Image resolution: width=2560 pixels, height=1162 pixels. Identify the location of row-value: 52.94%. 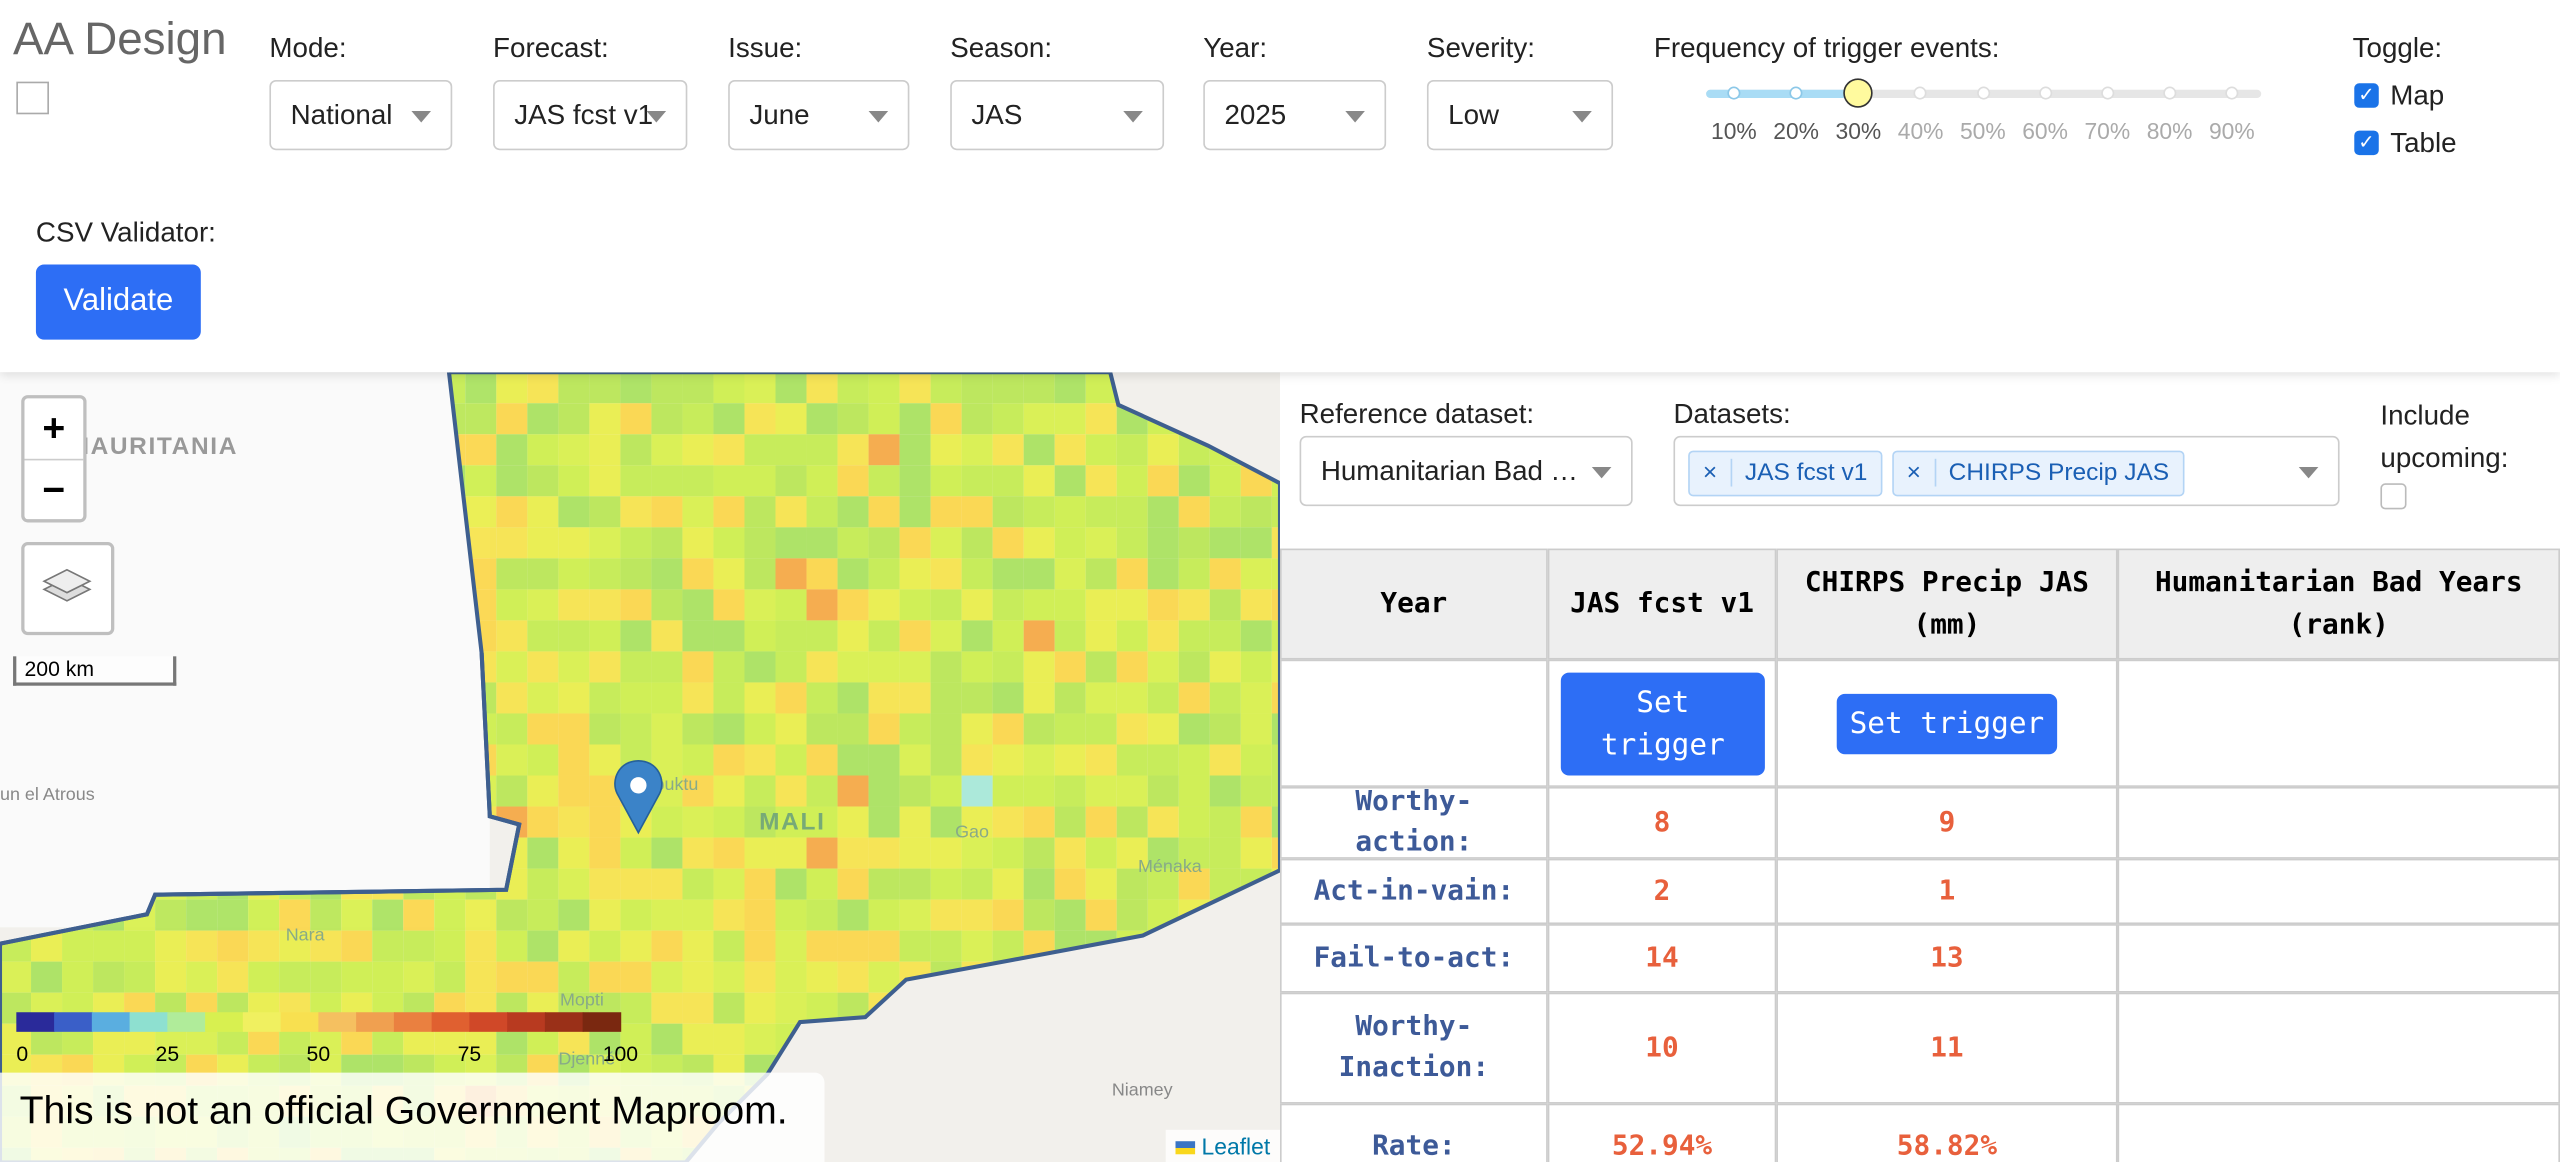
(1662, 1132).